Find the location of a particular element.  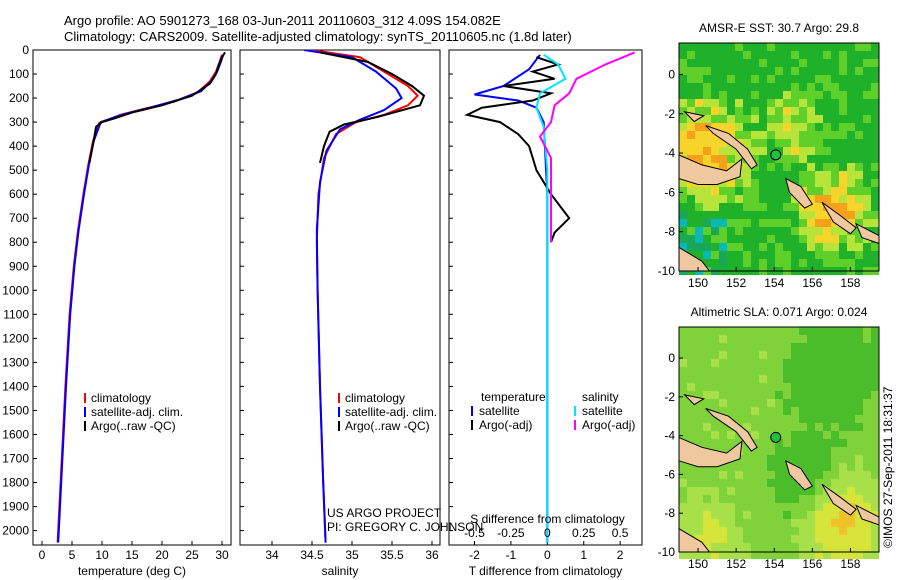

difference-xlabel: T difference from climatology is located at coordinates (546, 571).